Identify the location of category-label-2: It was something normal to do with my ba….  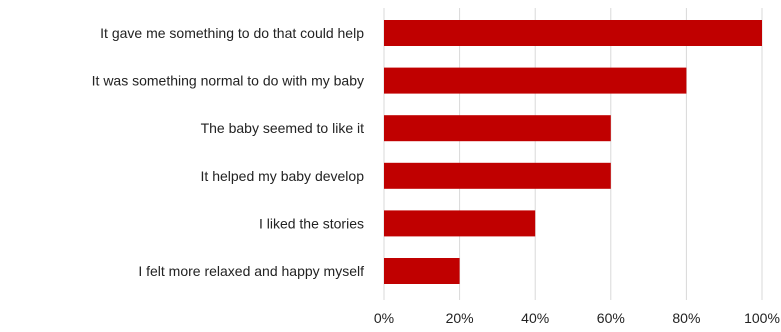
(228, 81).